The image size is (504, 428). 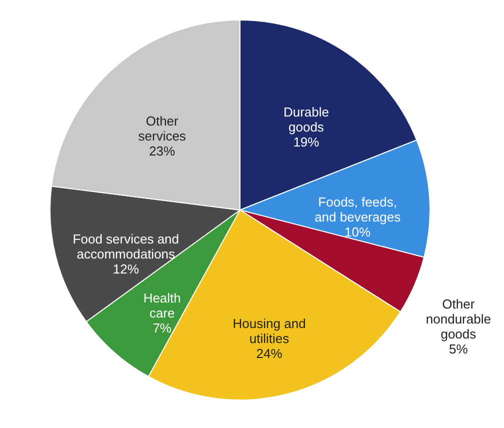 What do you see at coordinates (306, 142) in the screenshot?
I see `data-label: 19%` at bounding box center [306, 142].